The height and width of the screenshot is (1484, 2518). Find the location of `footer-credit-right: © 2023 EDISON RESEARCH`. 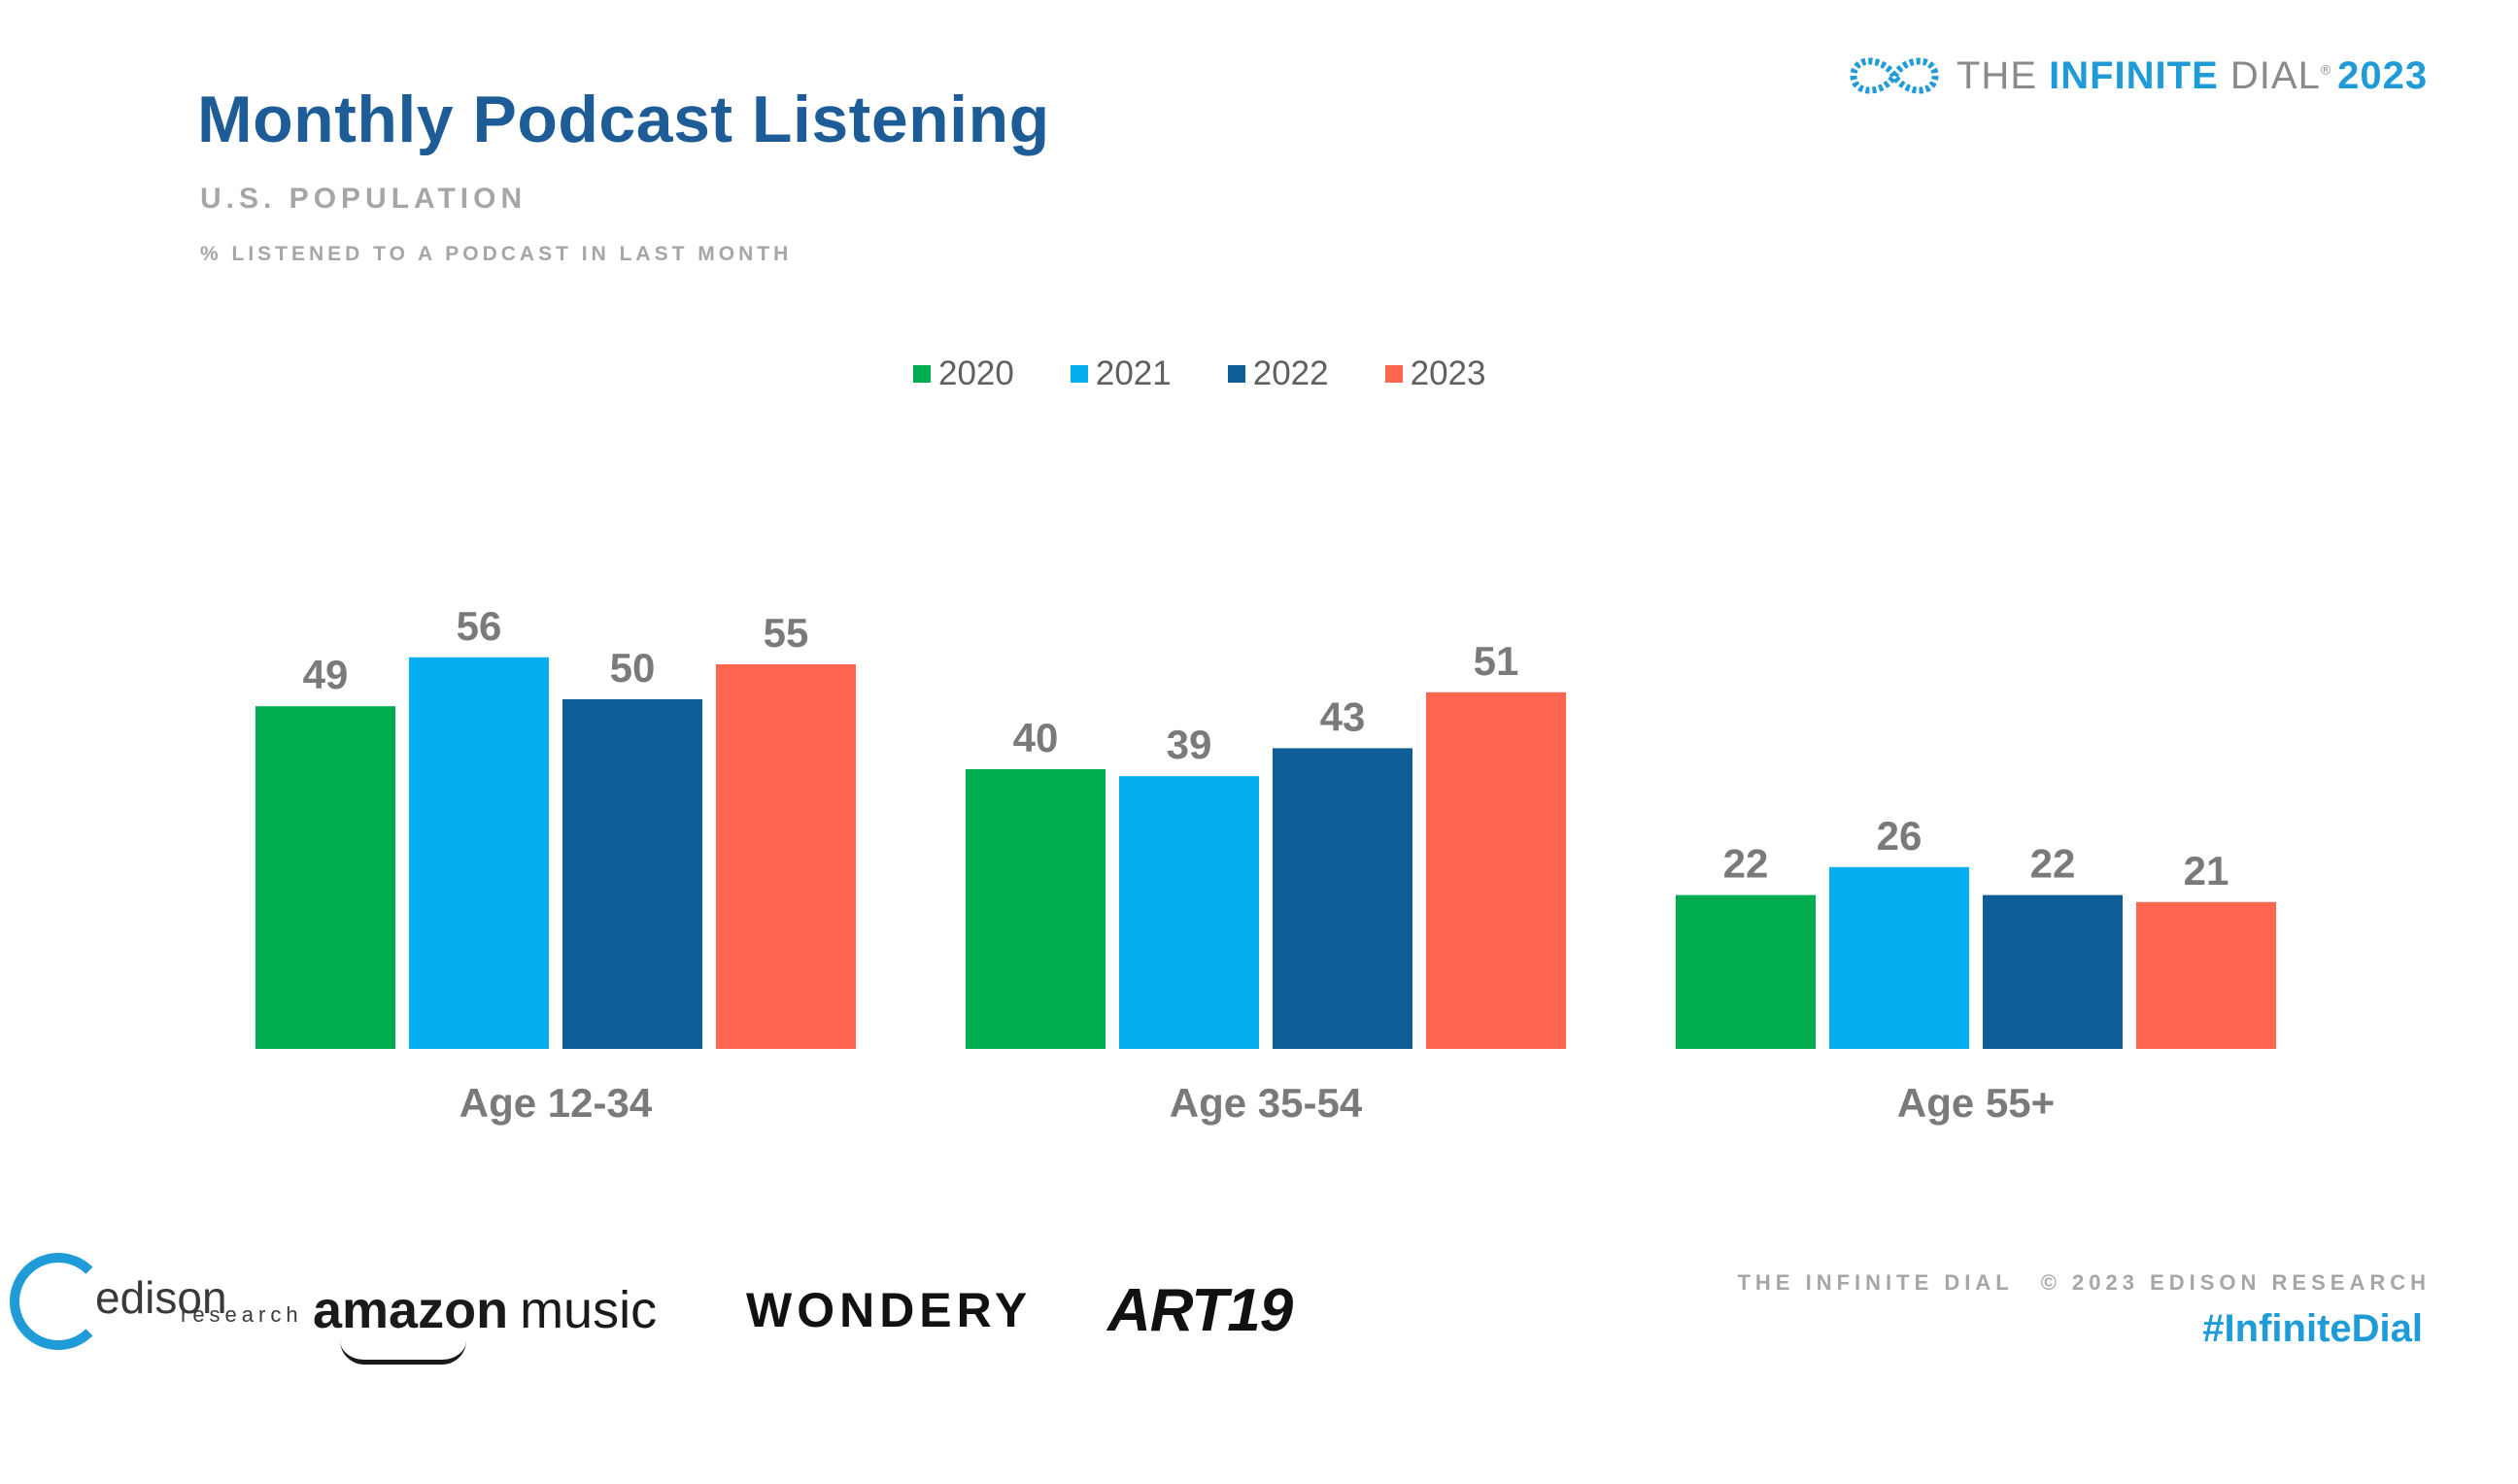

footer-credit-right: © 2023 EDISON RESEARCH is located at coordinates (2235, 1282).